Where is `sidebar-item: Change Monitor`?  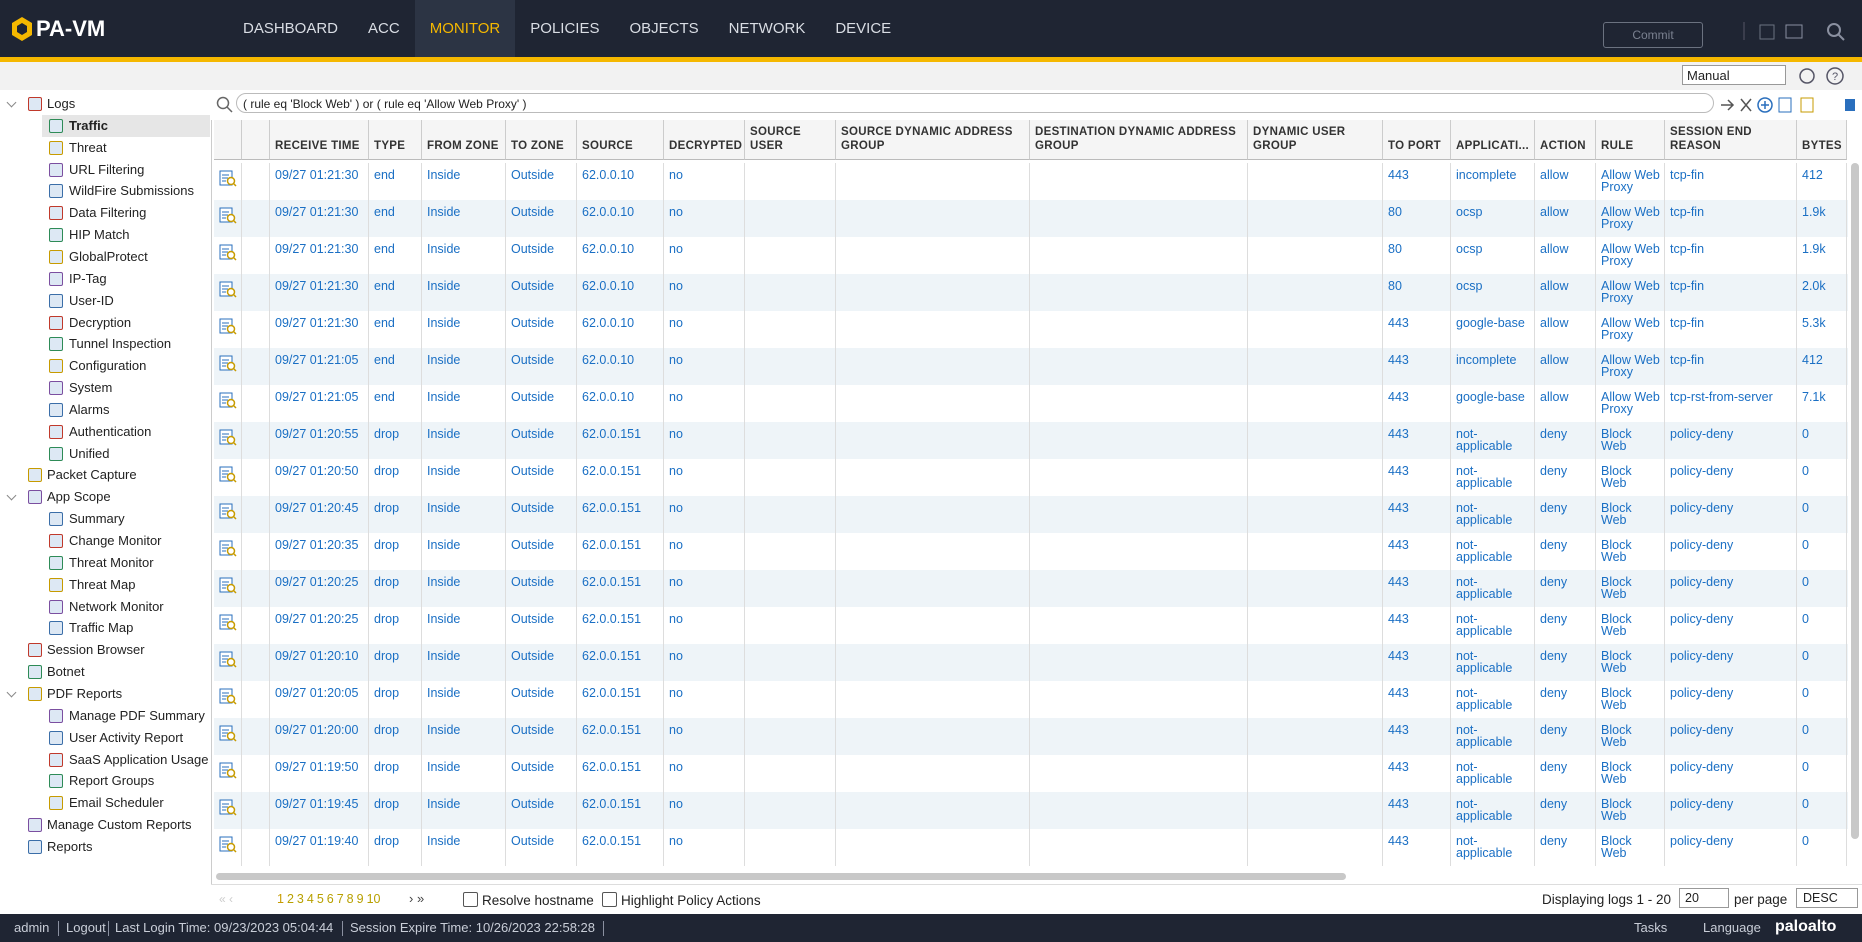 sidebar-item: Change Monitor is located at coordinates (126, 541).